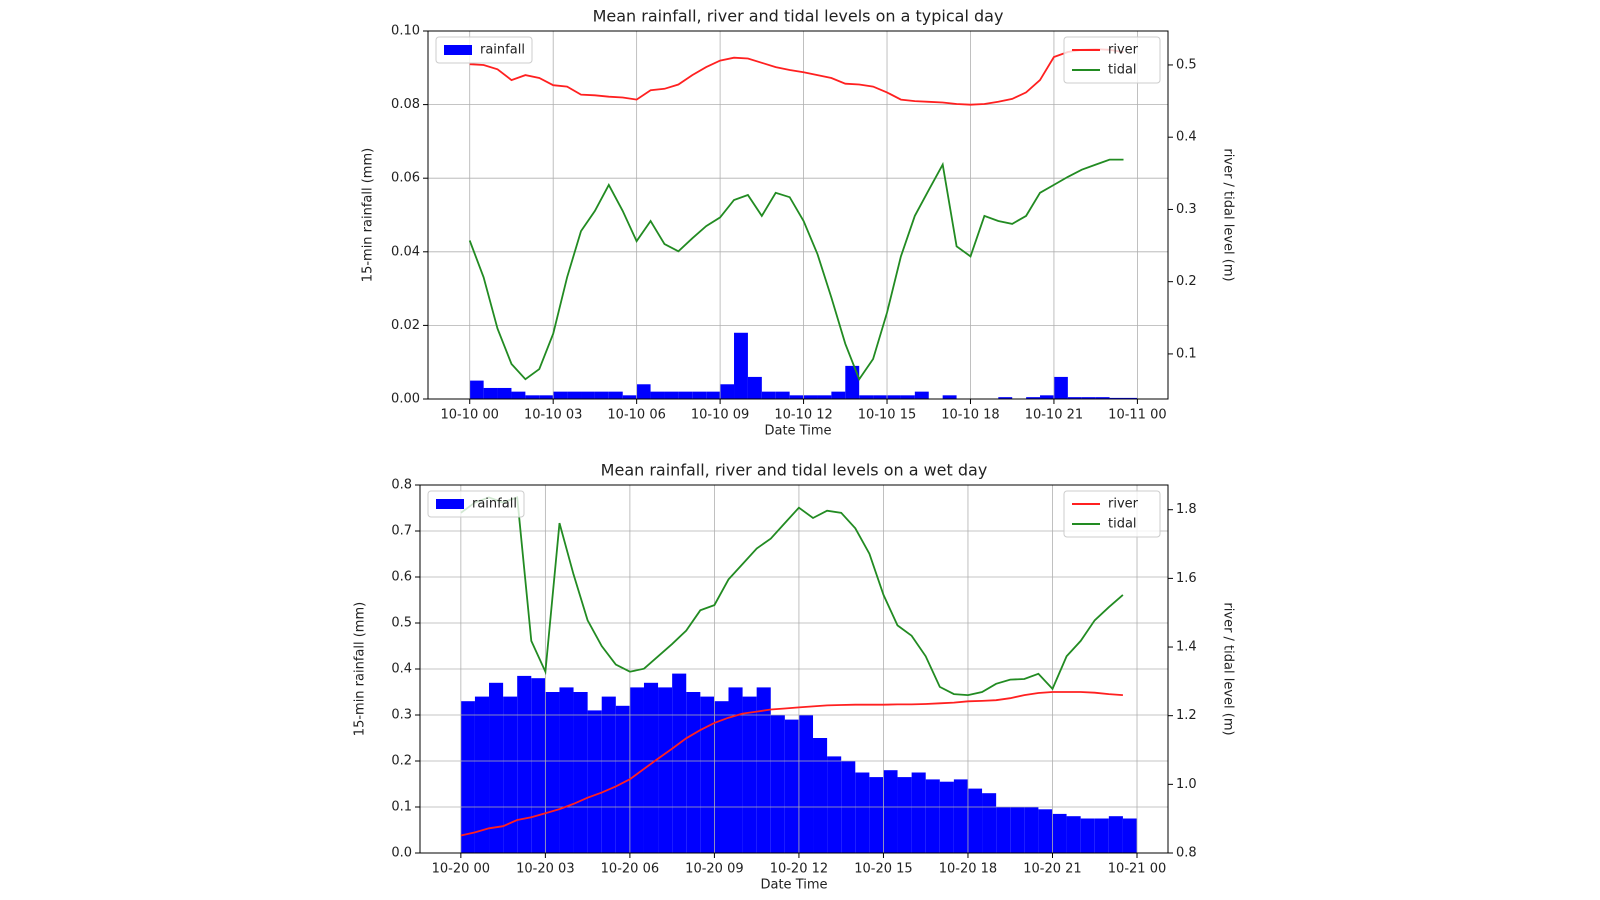  I want to click on y-tick-label: 0.0, so click(401, 853).